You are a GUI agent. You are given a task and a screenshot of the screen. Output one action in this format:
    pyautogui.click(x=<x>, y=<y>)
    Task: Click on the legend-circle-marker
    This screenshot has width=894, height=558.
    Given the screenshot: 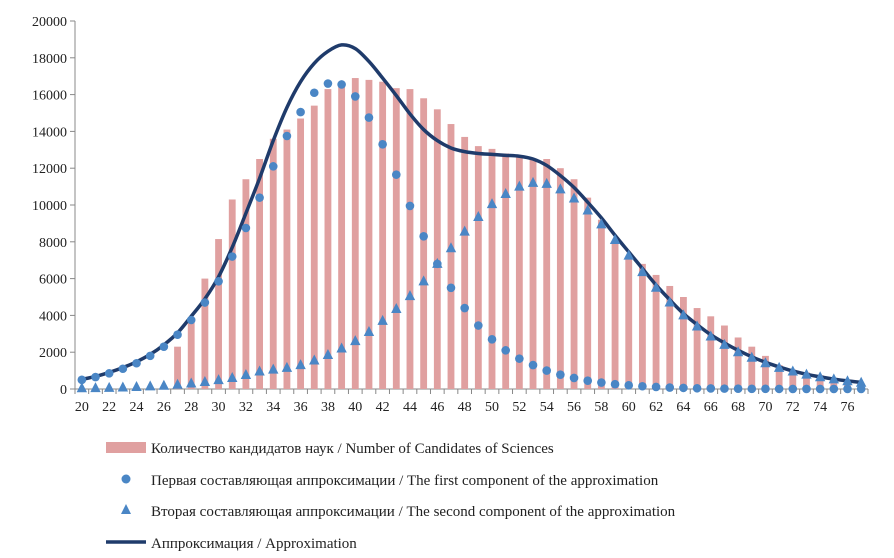 What is the action you would take?
    pyautogui.click(x=126, y=479)
    